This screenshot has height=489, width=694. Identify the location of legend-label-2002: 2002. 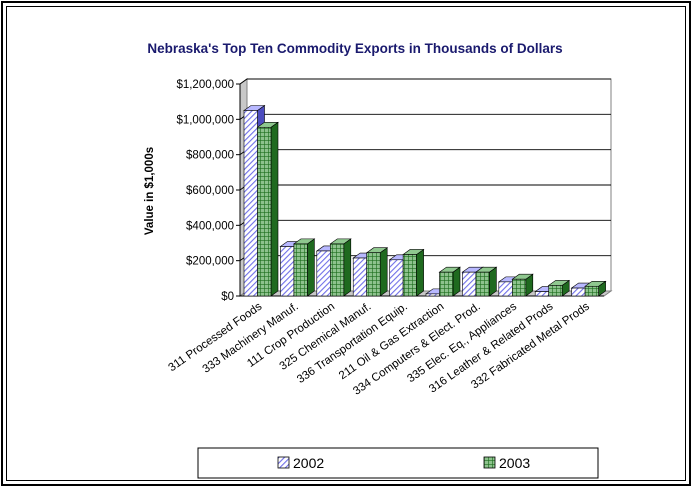
(308, 463).